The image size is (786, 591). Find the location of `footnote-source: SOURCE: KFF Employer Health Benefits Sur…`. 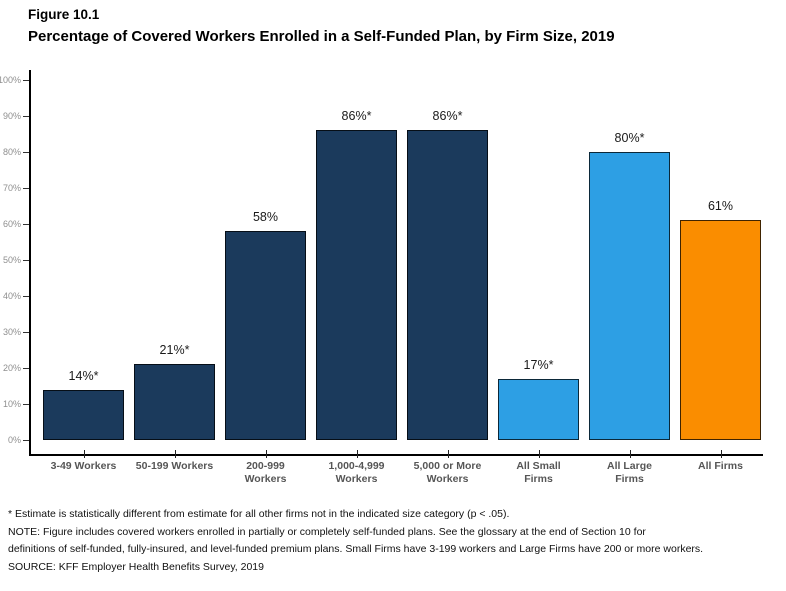

footnote-source: SOURCE: KFF Employer Health Benefits Sur… is located at coordinates (136, 566).